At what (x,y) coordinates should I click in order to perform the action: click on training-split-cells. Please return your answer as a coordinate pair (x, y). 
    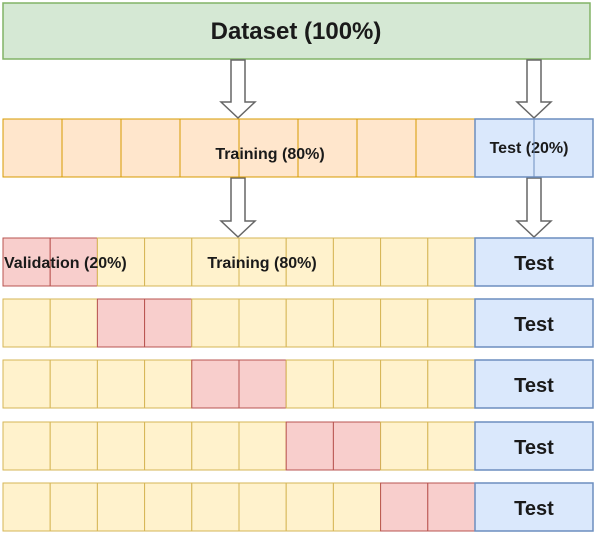
    Looking at the image, I should click on (239, 148).